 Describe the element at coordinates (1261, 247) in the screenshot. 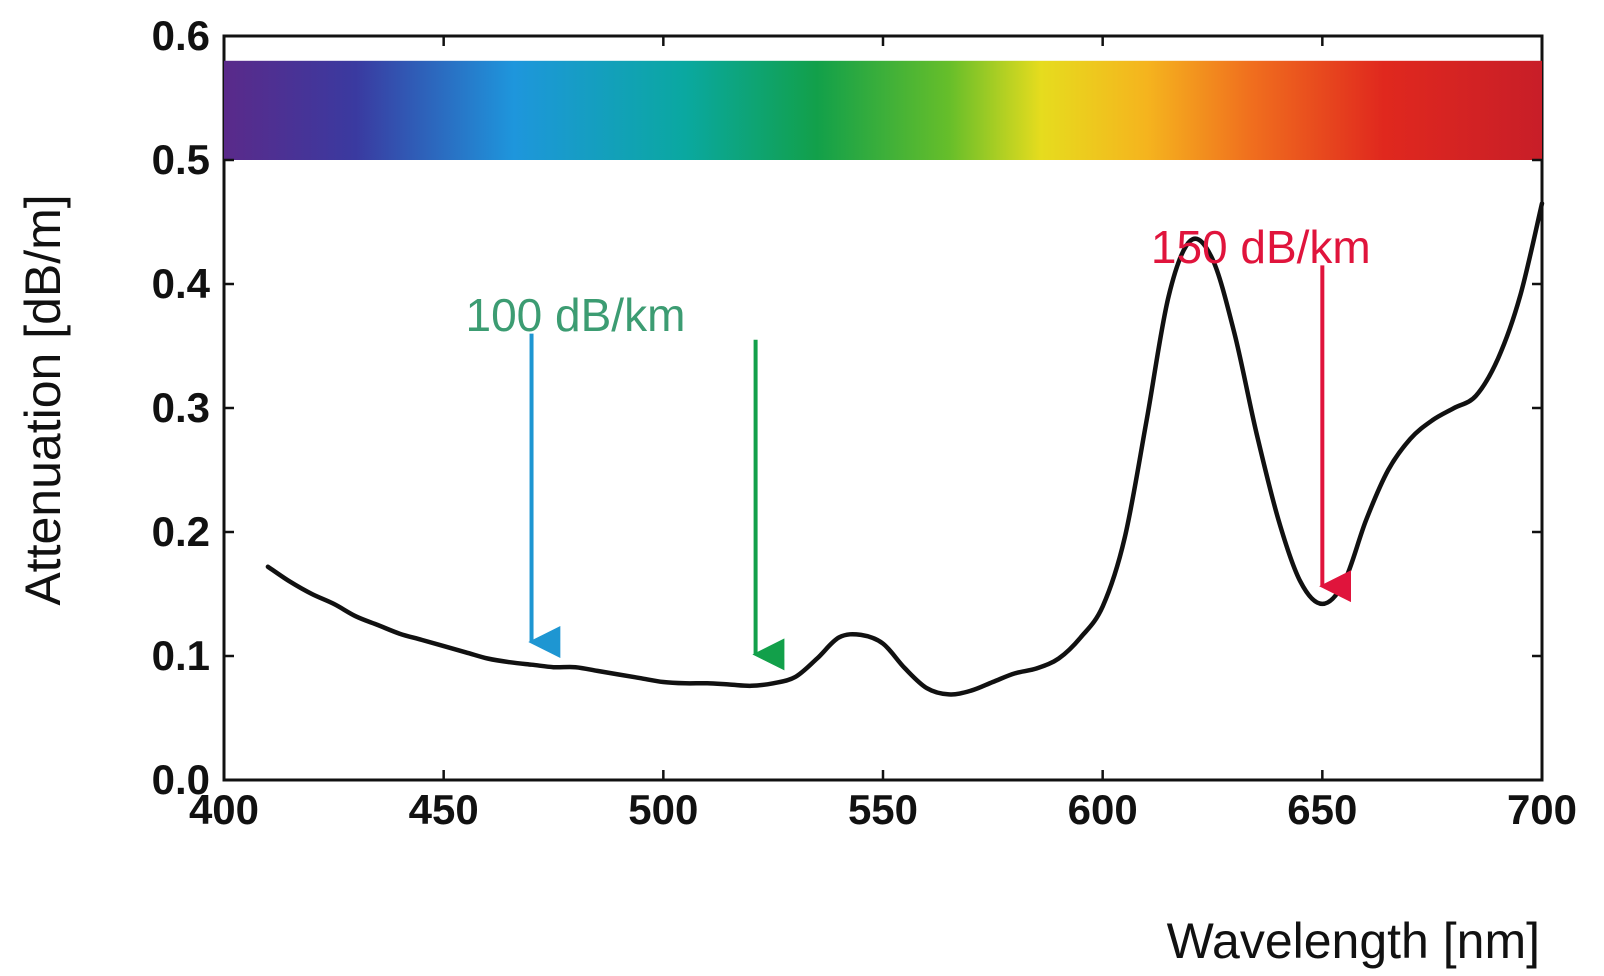

I see `annotation-label: 150 dB/km` at that location.